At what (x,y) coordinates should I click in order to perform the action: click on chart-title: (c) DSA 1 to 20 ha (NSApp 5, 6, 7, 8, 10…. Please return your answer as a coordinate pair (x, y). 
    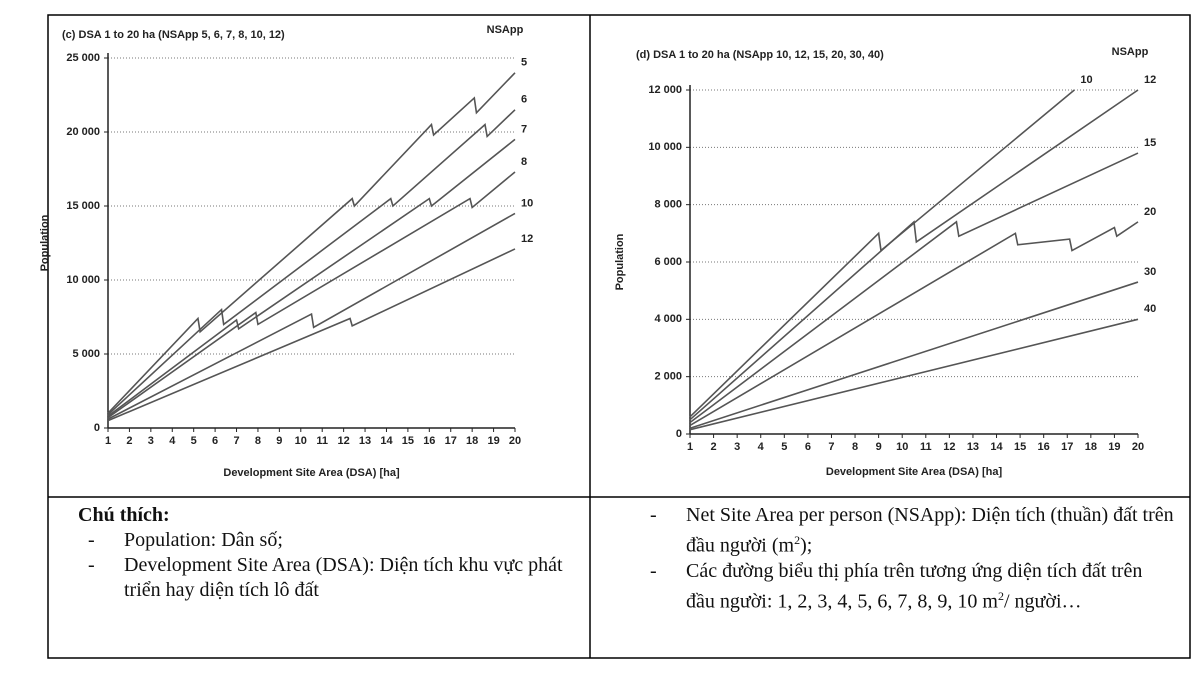
    Looking at the image, I should click on (173, 35).